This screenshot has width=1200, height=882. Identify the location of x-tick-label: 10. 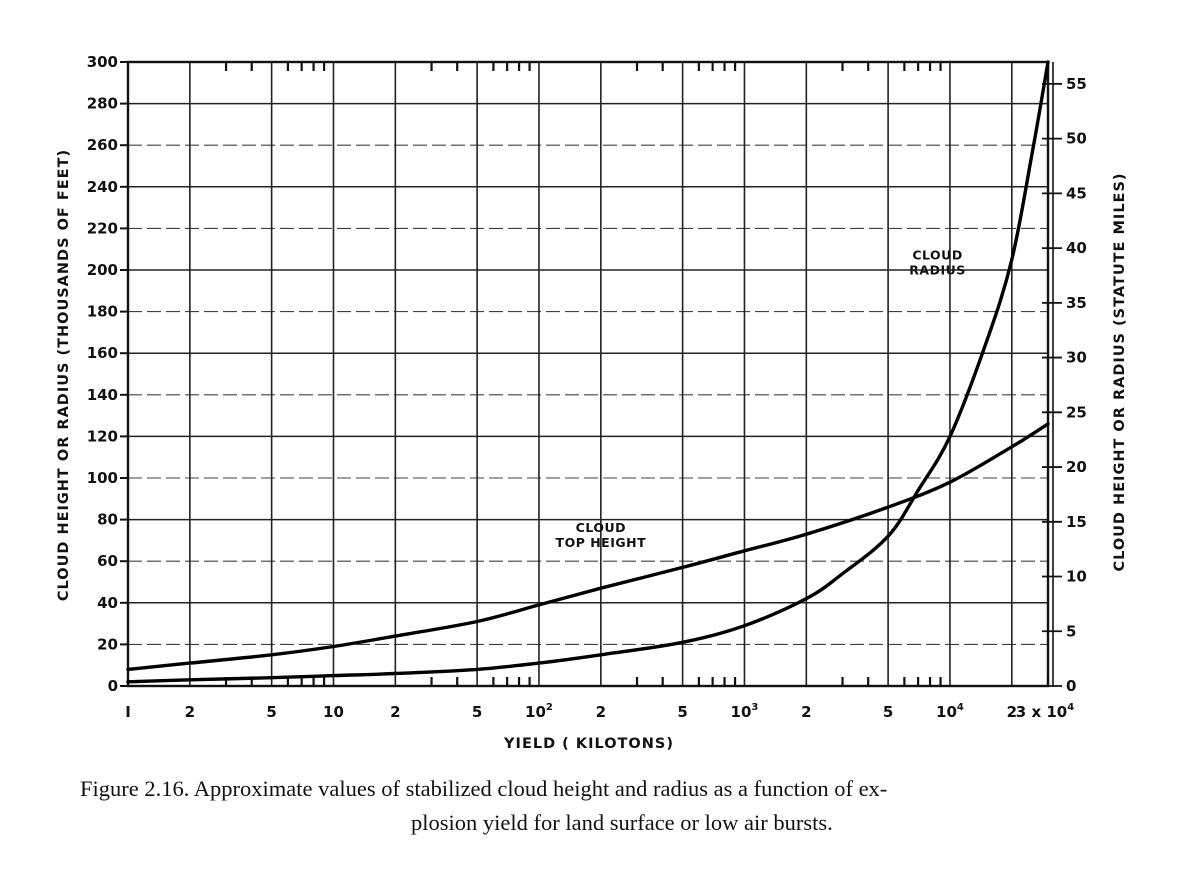
(333, 712).